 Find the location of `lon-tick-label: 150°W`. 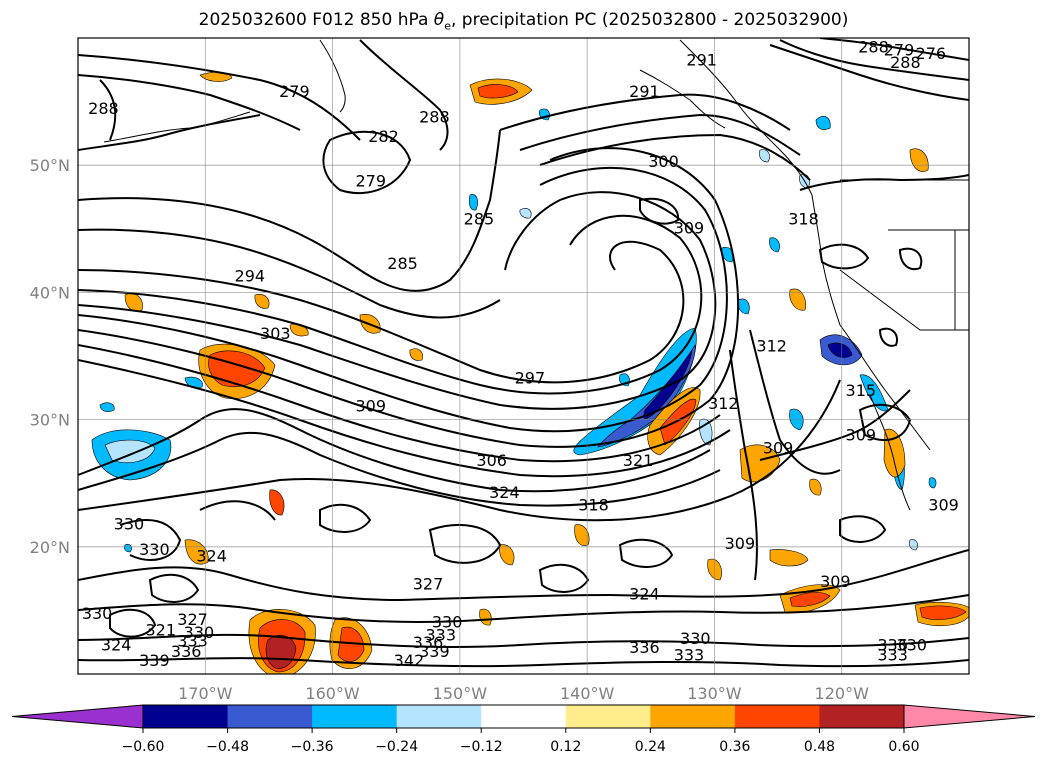

lon-tick-label: 150°W is located at coordinates (460, 693).